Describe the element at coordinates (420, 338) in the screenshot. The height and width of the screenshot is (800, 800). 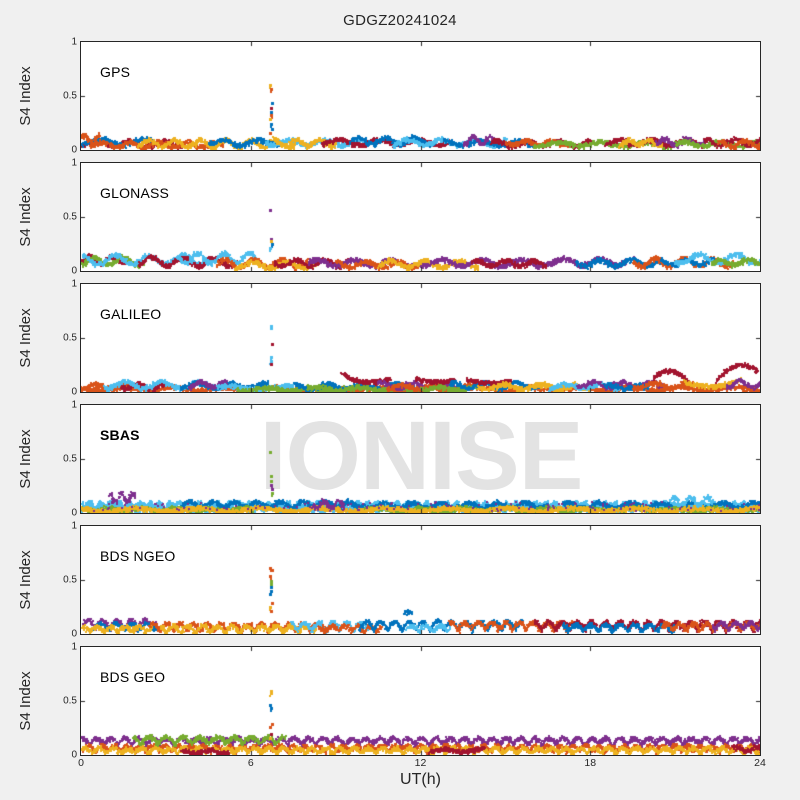
I see `scatter-plot-galileo` at that location.